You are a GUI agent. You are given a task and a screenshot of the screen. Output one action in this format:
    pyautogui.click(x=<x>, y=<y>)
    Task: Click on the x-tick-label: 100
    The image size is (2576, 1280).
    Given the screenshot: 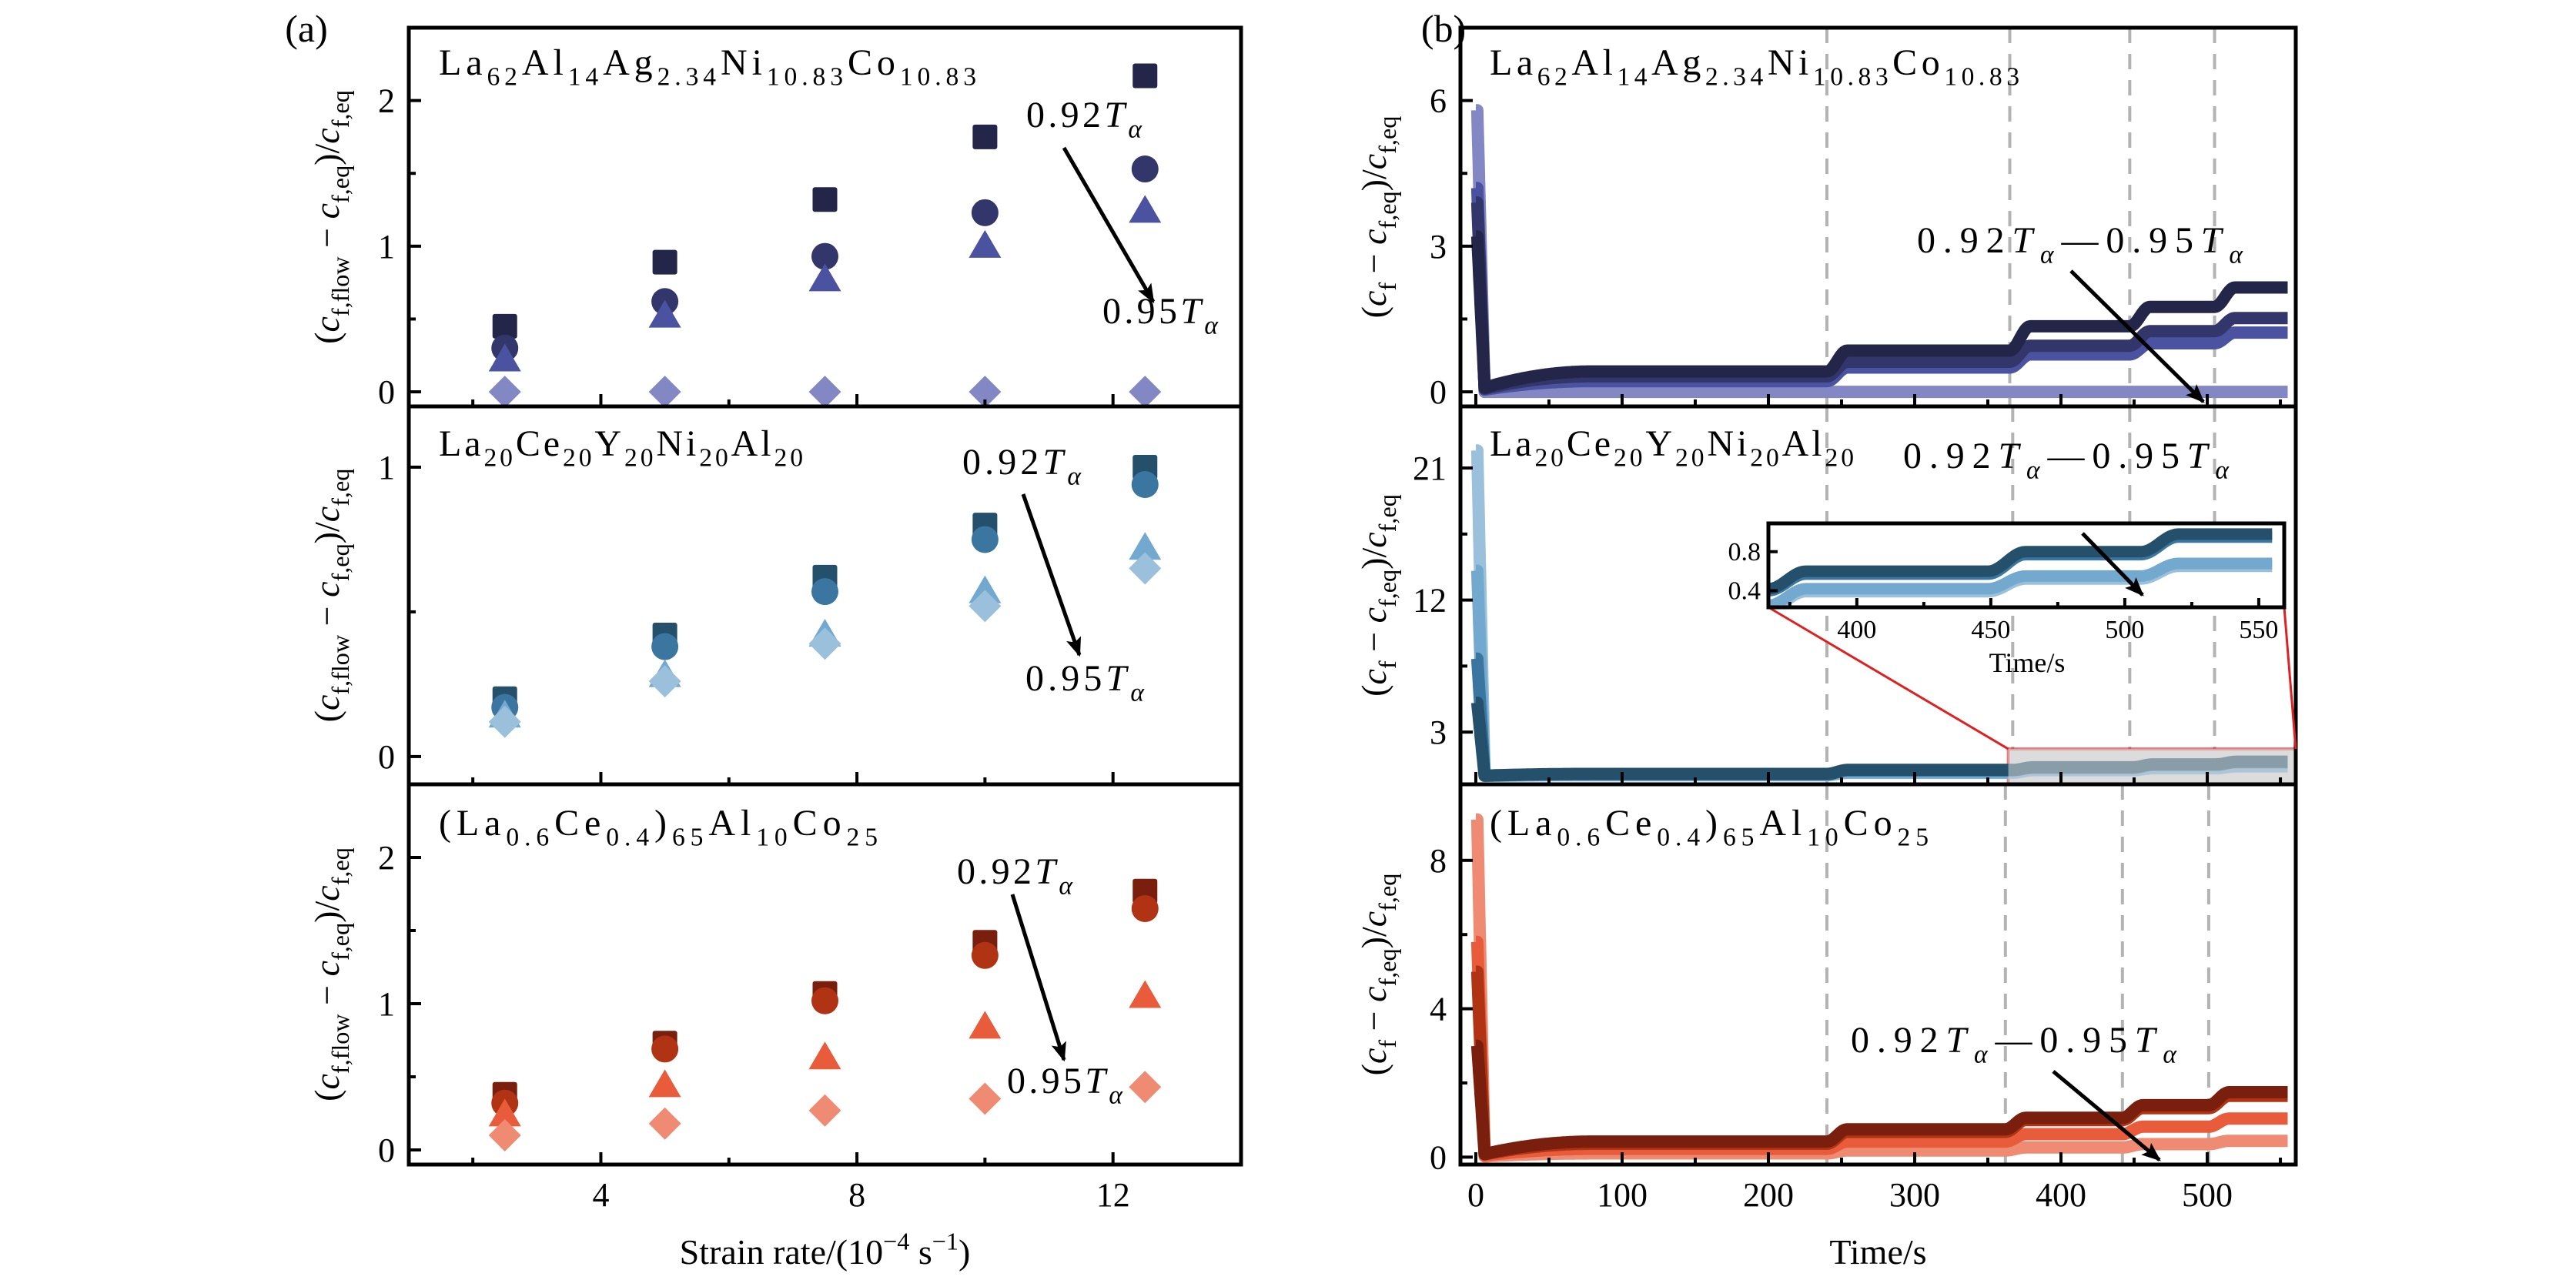 What is the action you would take?
    pyautogui.click(x=1623, y=1195)
    